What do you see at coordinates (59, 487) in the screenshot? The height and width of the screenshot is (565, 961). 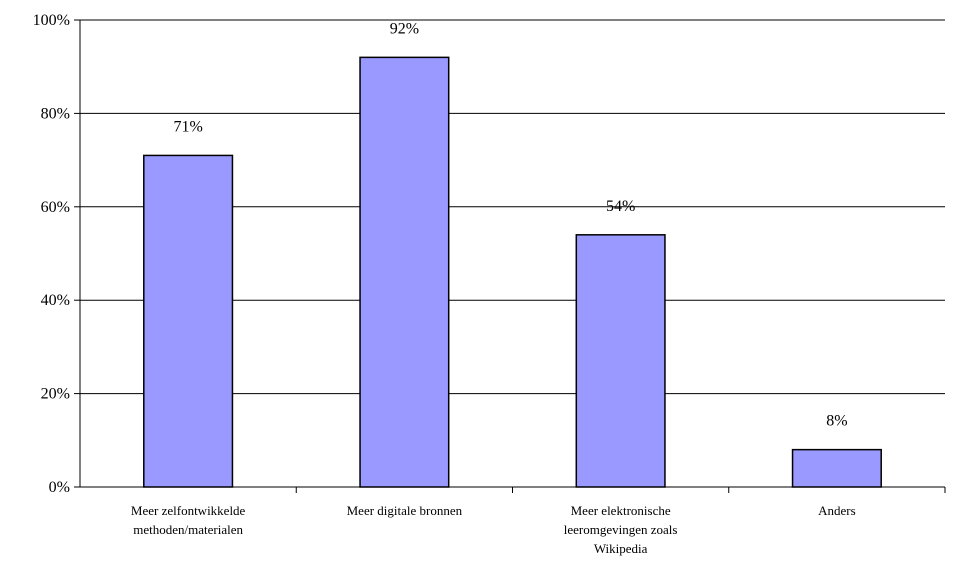 I see `y-tick-label: 0%` at bounding box center [59, 487].